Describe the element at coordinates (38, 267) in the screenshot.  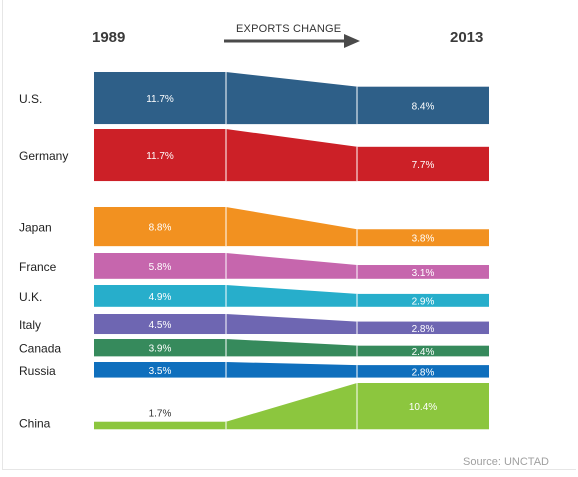
I see `country-label-france: France` at that location.